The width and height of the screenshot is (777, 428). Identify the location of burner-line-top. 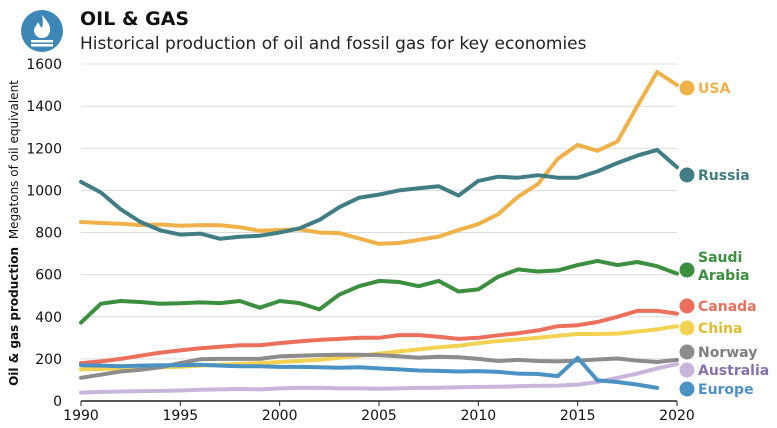
(42, 41).